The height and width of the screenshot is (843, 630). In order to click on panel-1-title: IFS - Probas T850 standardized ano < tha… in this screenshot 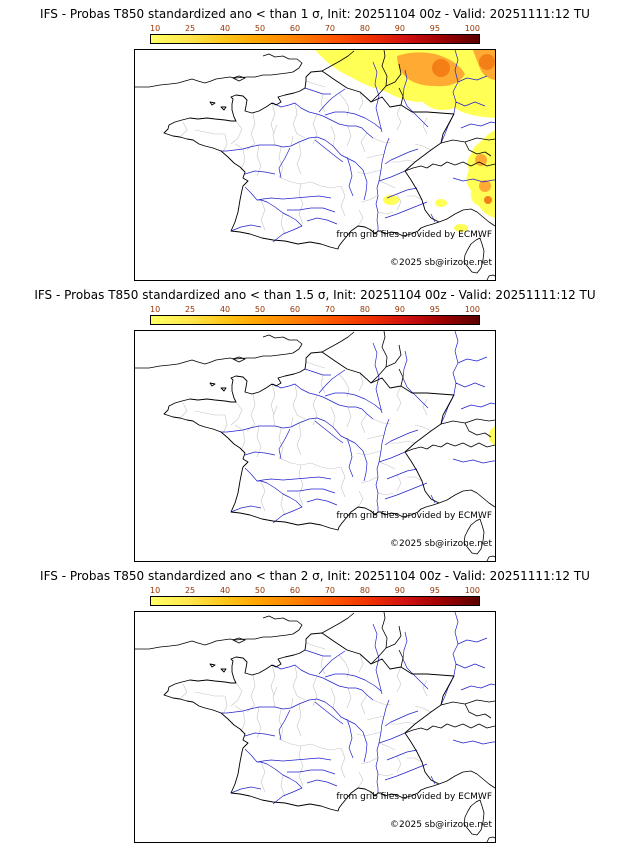, I will do `click(315, 14)`.